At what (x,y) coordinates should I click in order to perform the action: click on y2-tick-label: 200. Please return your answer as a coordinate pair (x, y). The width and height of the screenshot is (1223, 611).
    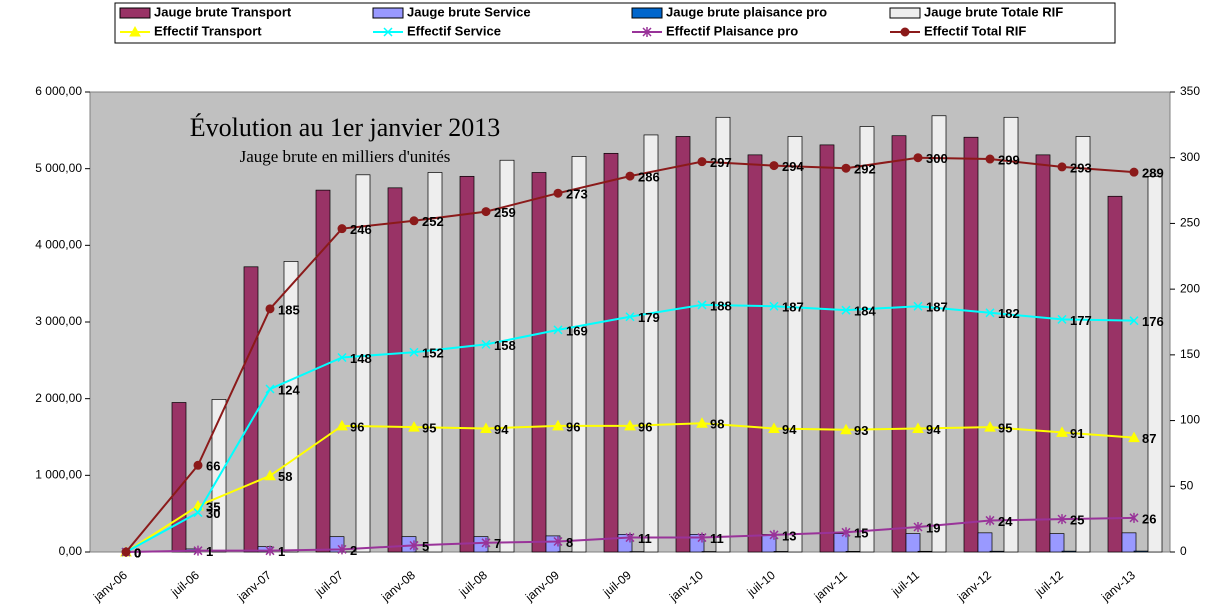
    Looking at the image, I should click on (1190, 288).